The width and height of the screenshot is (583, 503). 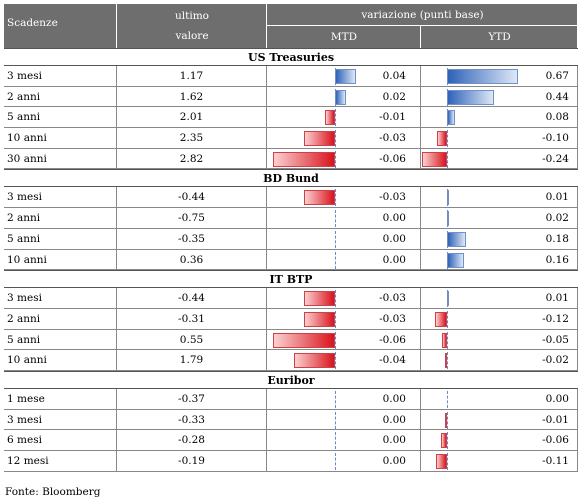 I want to click on table-row: 3 mesi -0.44 -0.03 0.01, so click(x=291, y=198).